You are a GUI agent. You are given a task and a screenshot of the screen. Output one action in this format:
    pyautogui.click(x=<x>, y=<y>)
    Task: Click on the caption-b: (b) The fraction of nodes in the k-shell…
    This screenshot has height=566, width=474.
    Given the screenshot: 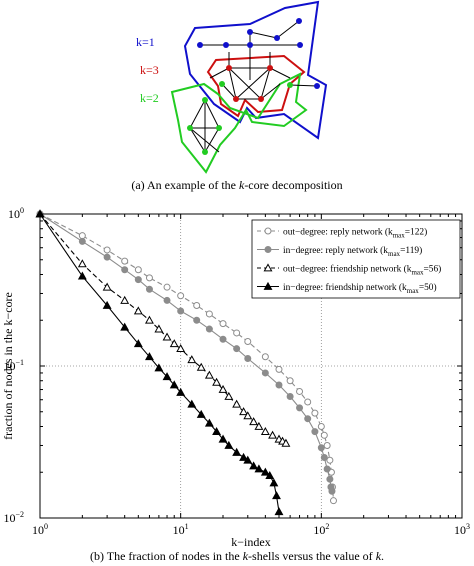 What is the action you would take?
    pyautogui.click(x=237, y=556)
    